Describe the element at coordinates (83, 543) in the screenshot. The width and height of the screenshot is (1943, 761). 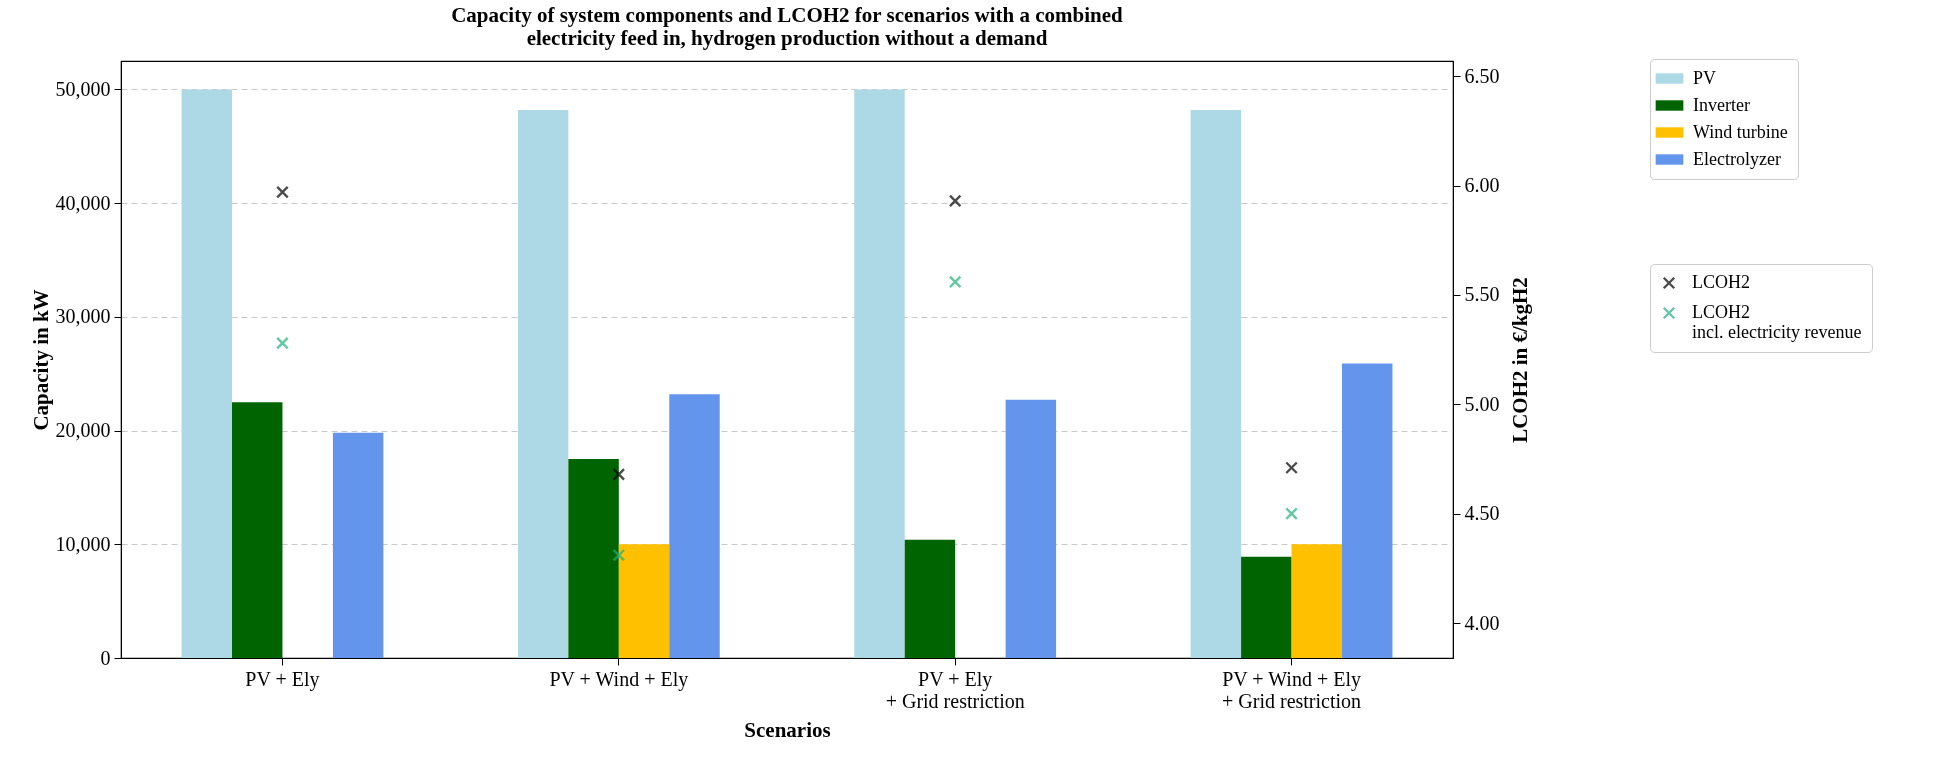
I see `y-tick-label: 10,000` at that location.